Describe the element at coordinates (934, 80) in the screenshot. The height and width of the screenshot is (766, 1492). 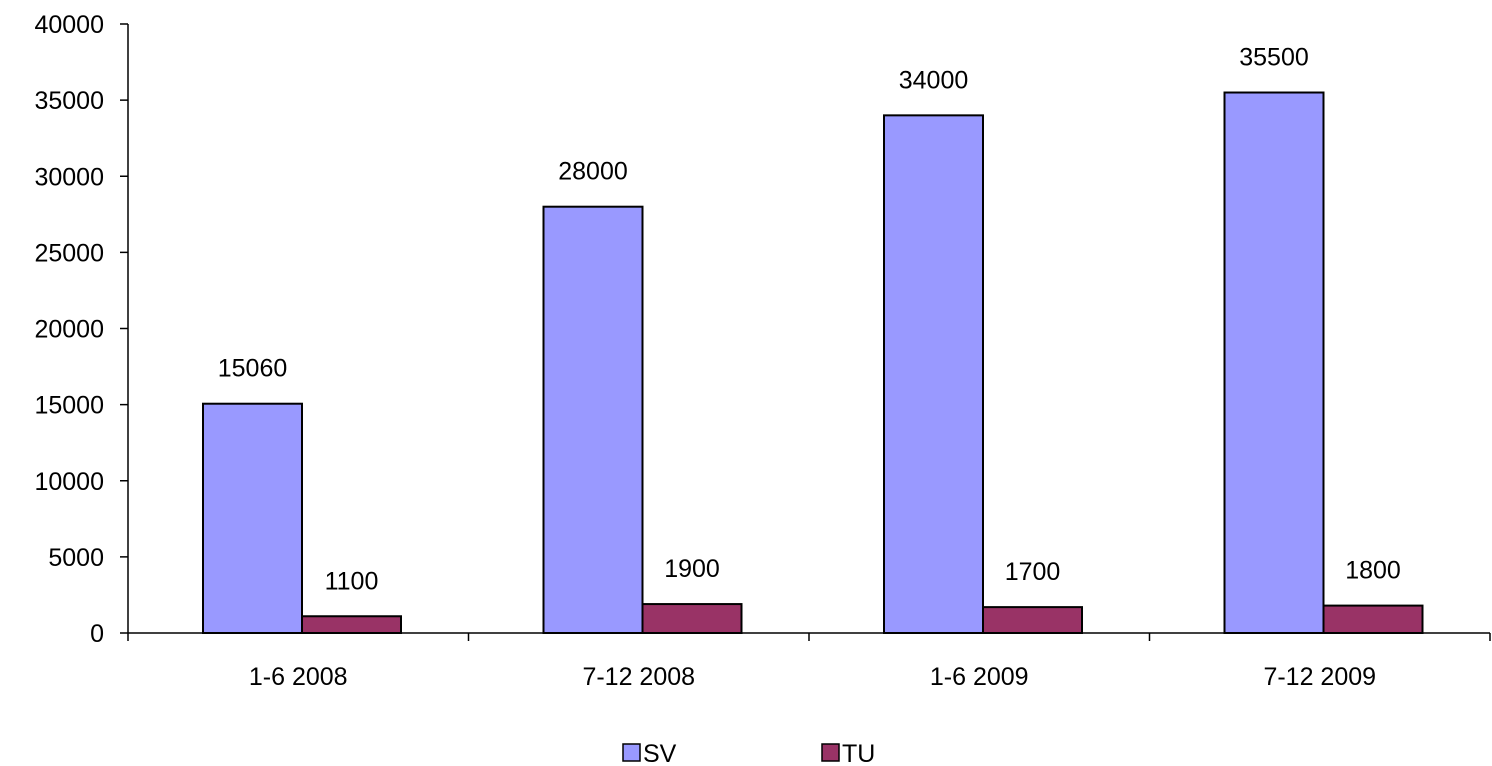
I see `data-label-sv: 34000` at that location.